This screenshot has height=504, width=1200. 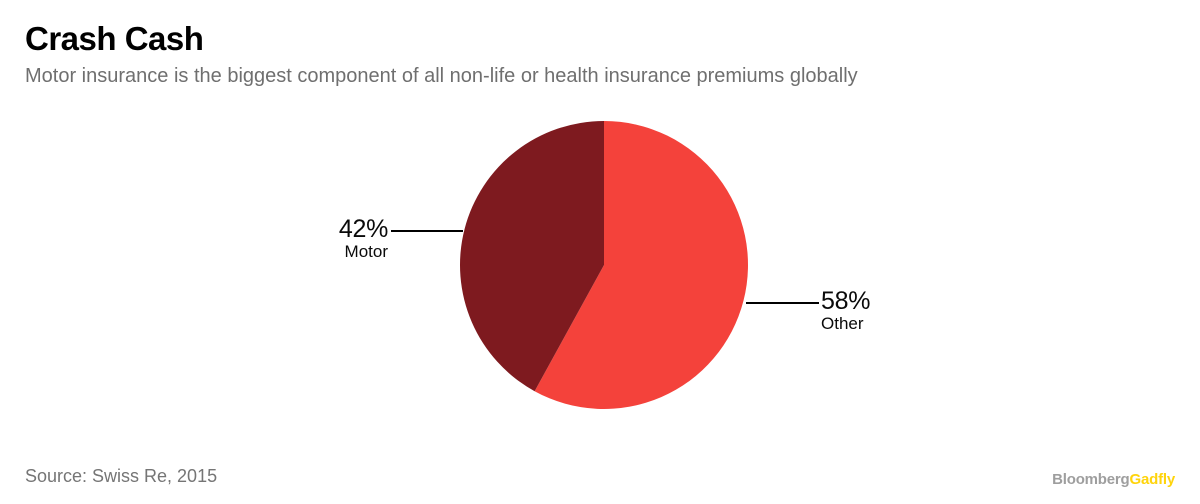 What do you see at coordinates (427, 231) in the screenshot?
I see `motor-callout-line` at bounding box center [427, 231].